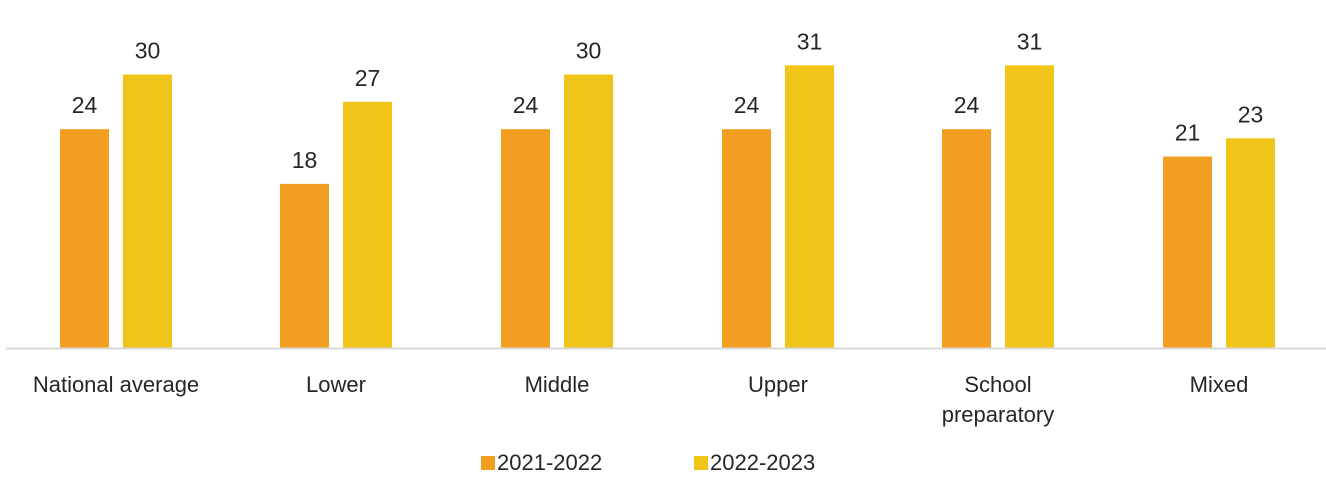 This screenshot has height=491, width=1326. Describe the element at coordinates (762, 462) in the screenshot. I see `legend-label-2022-2023: 2022-2023` at that location.